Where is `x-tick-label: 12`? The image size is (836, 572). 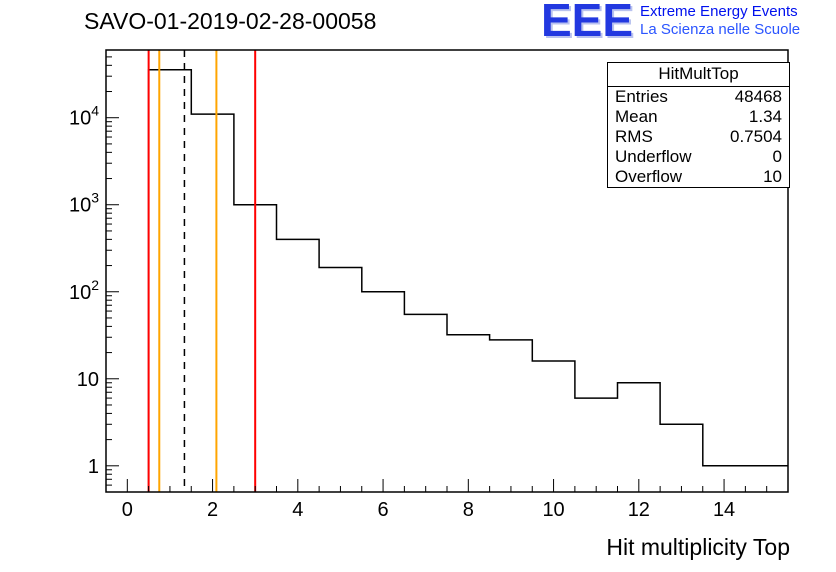 x-tick-label: 12 is located at coordinates (639, 510).